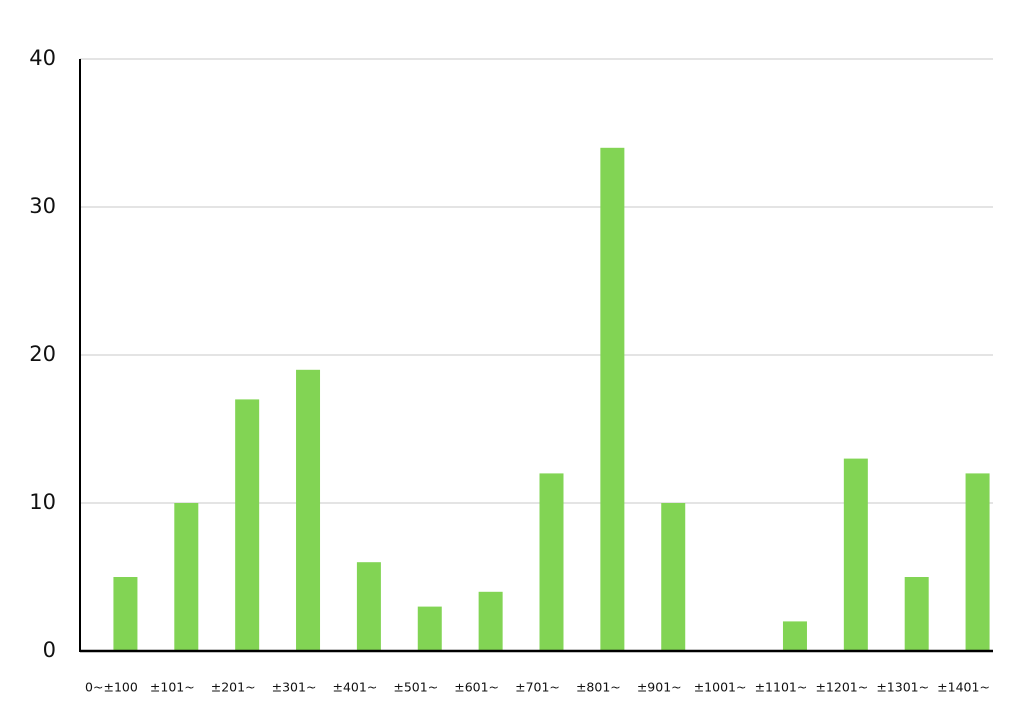  What do you see at coordinates (354, 687) in the screenshot?
I see `x-tick-label: ±401~` at bounding box center [354, 687].